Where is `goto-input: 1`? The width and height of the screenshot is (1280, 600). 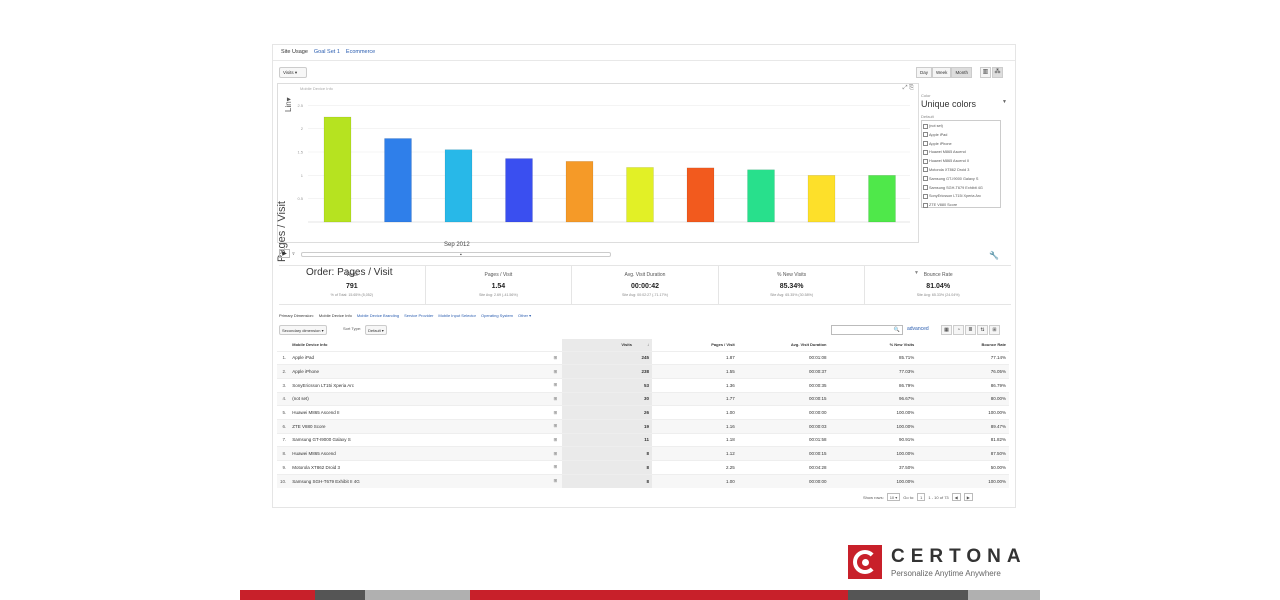 goto-input: 1 is located at coordinates (921, 497).